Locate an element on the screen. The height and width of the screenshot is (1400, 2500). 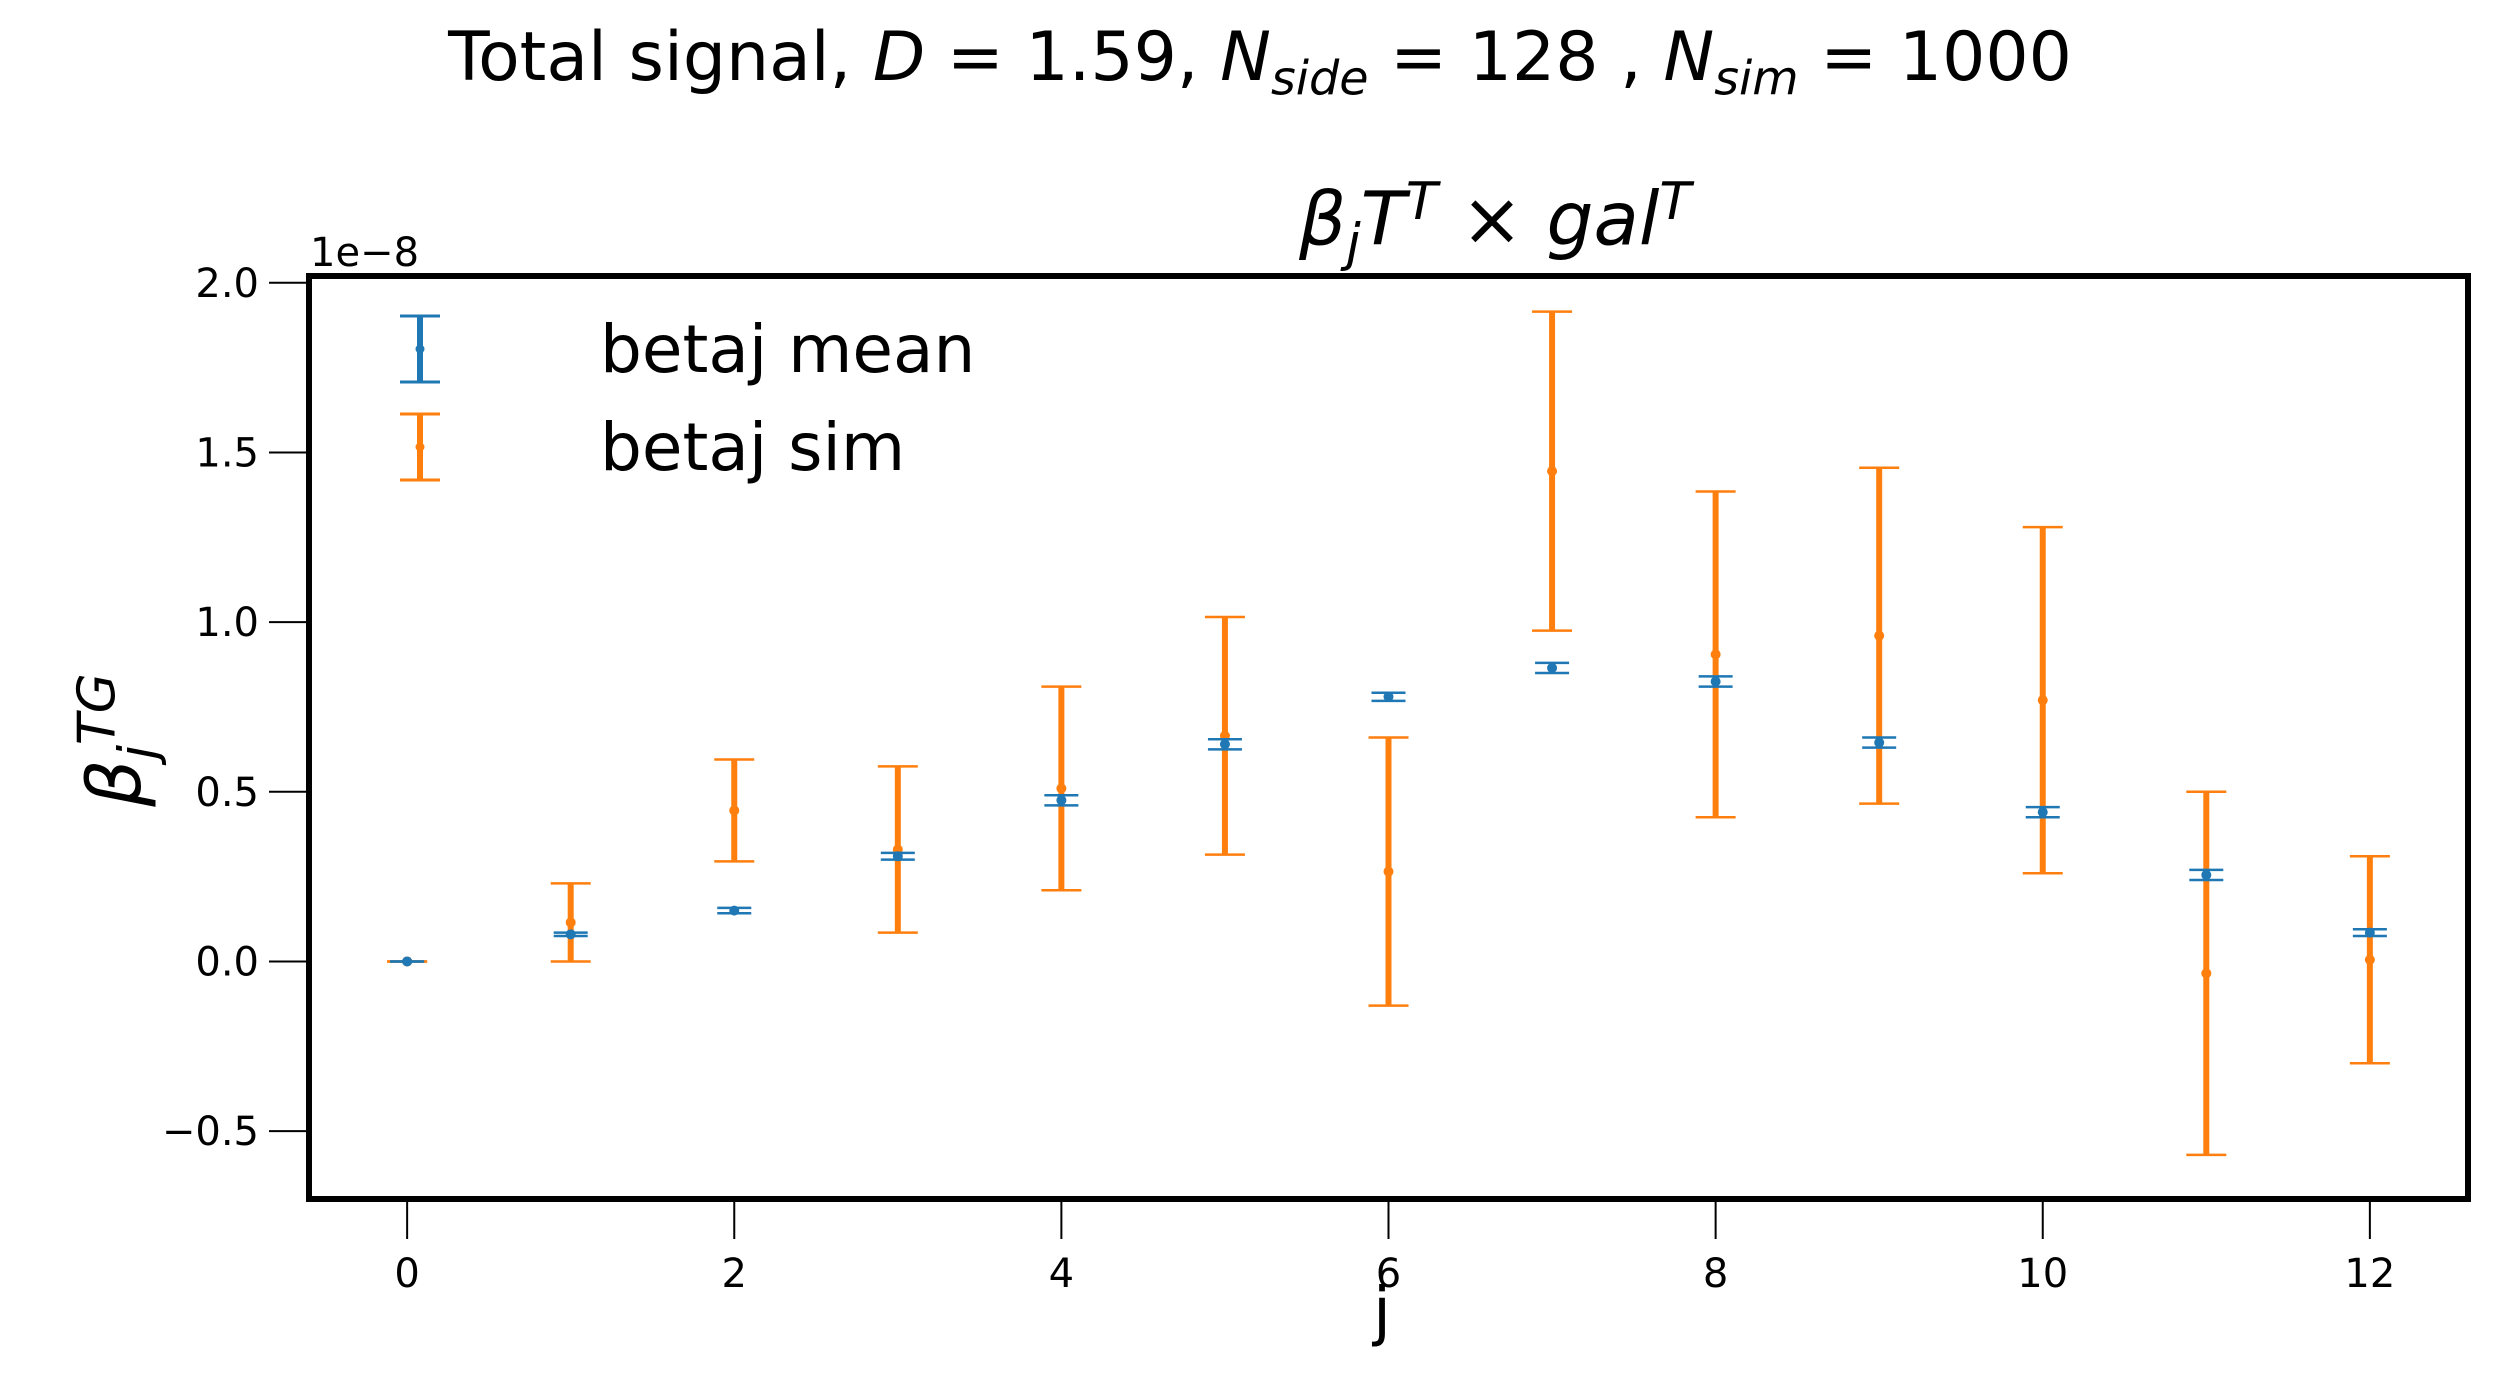
legend-entry-mean: betaj mean is located at coordinates (677, 349).